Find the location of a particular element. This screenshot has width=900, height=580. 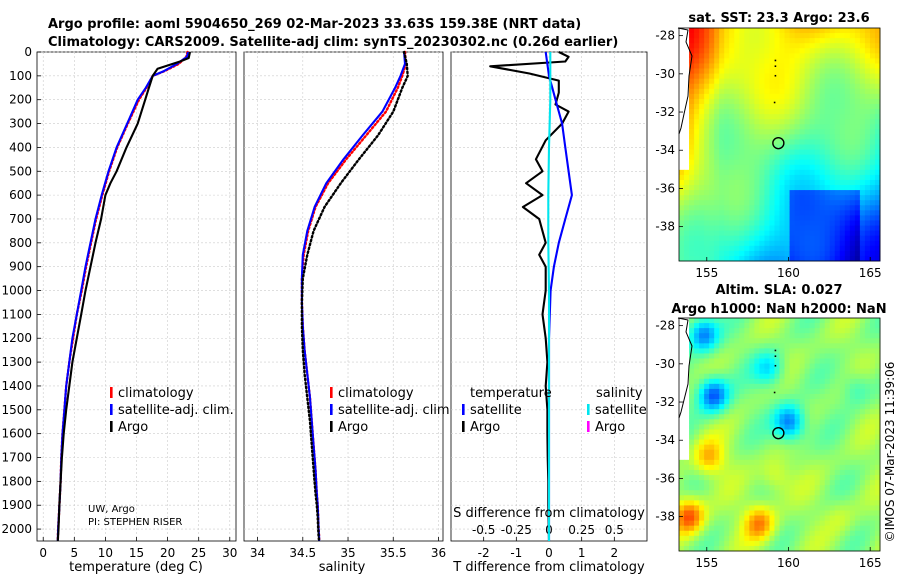

y-tick-label: 300 is located at coordinates (20, 124).